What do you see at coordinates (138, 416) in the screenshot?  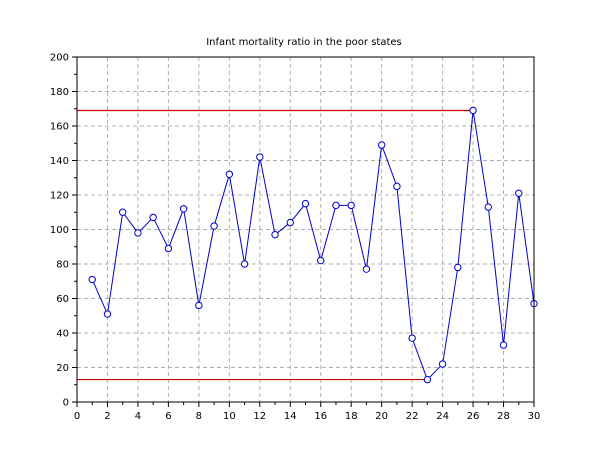 I see `x-tick-label: 4` at bounding box center [138, 416].